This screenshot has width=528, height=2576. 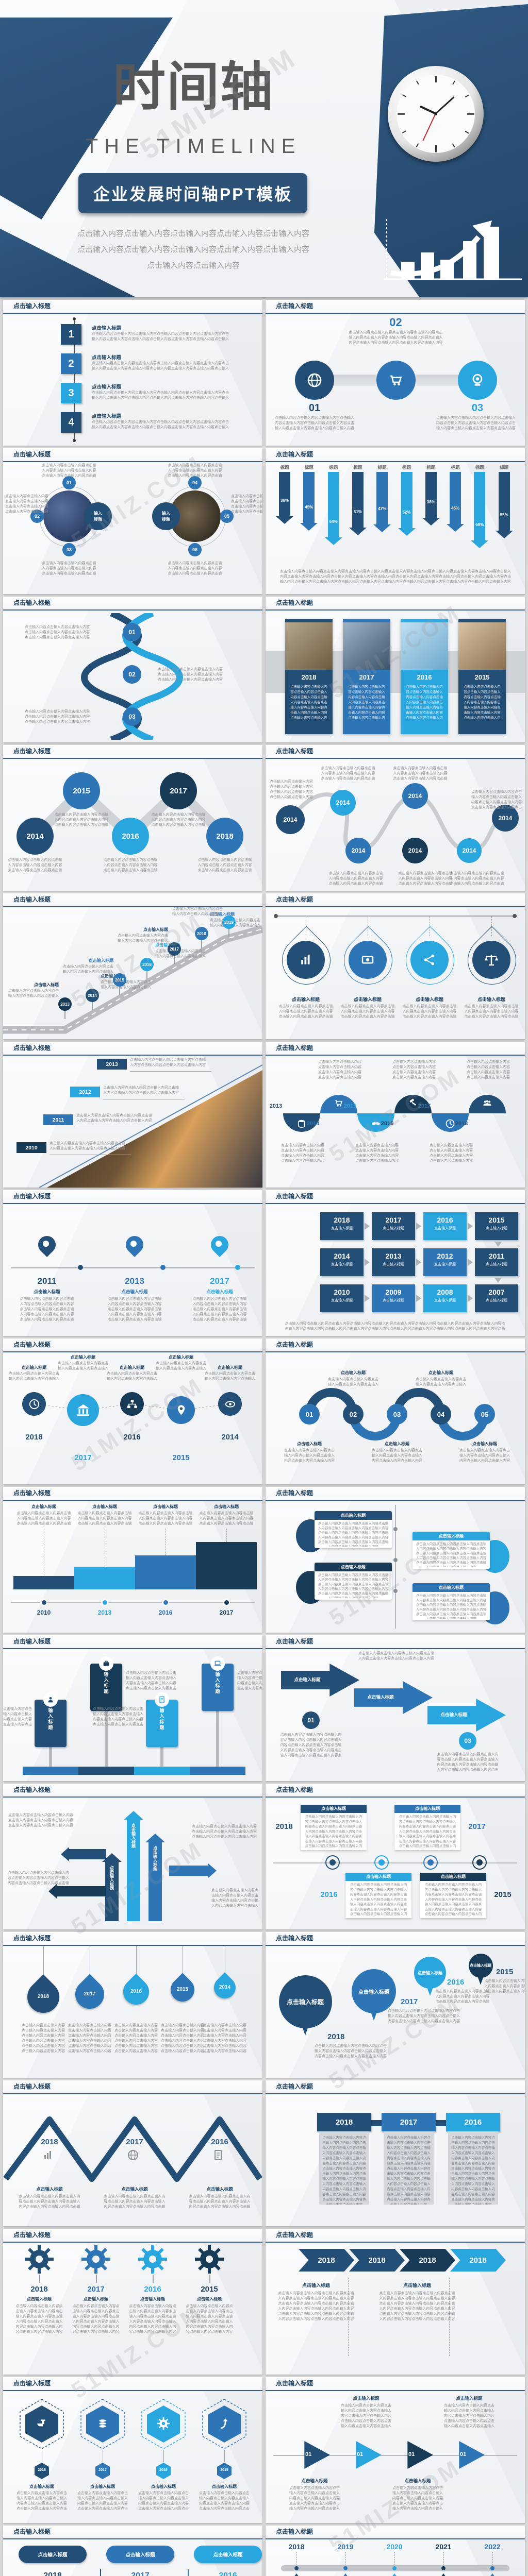 What do you see at coordinates (174, 949) in the screenshot?
I see `year-pin: 2017` at bounding box center [174, 949].